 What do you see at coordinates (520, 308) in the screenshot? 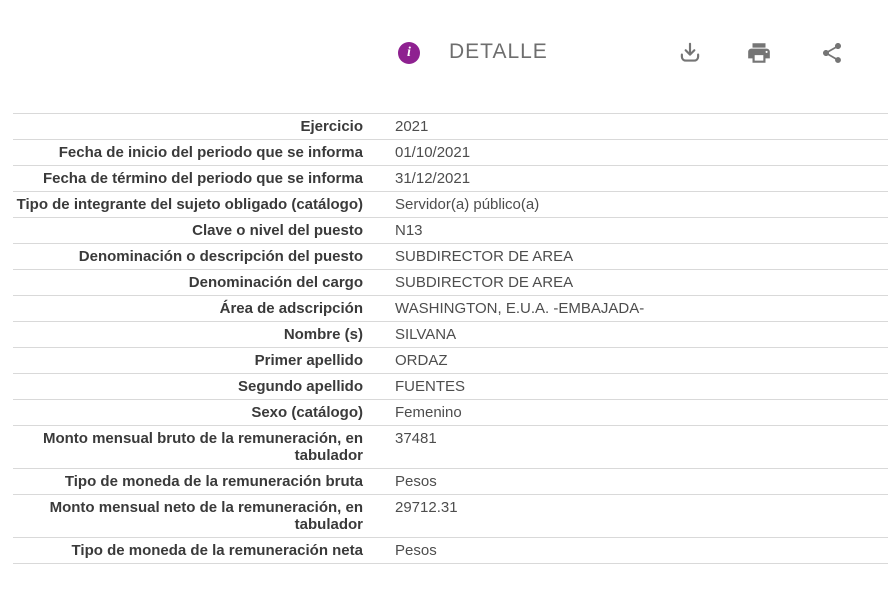
I see `row-value: WASHINGTON, E.U.A. -EMBAJADA-` at bounding box center [520, 308].